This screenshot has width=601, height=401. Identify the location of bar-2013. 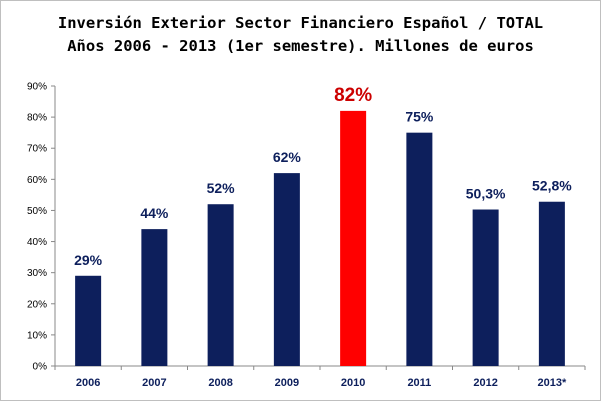
(551, 283).